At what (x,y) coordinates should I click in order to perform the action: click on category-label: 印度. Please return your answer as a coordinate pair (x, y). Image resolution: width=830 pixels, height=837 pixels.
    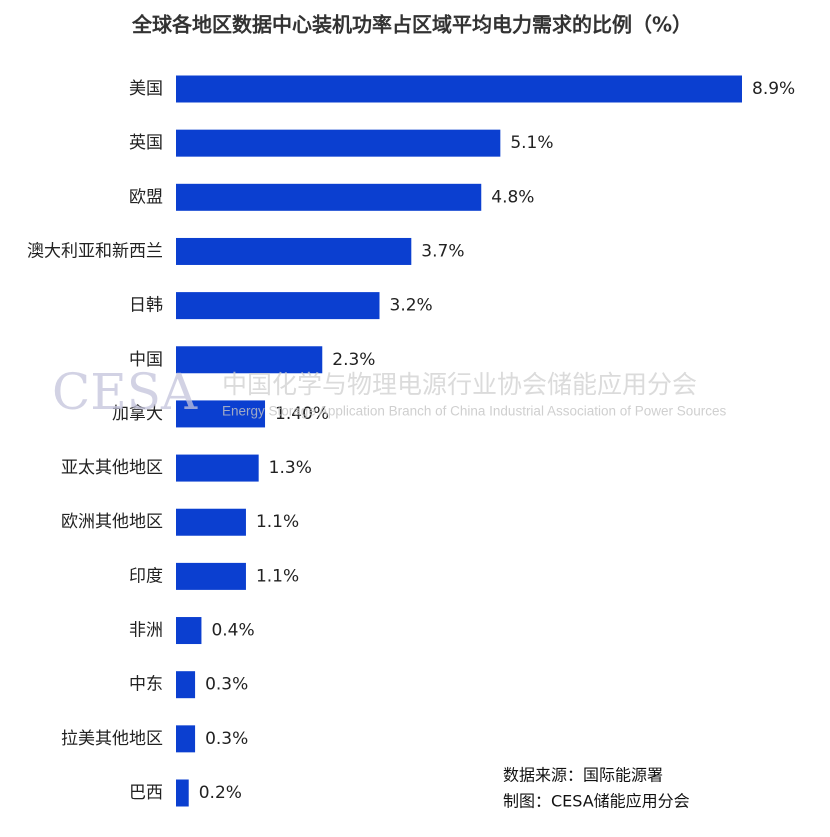
    Looking at the image, I should click on (146, 576).